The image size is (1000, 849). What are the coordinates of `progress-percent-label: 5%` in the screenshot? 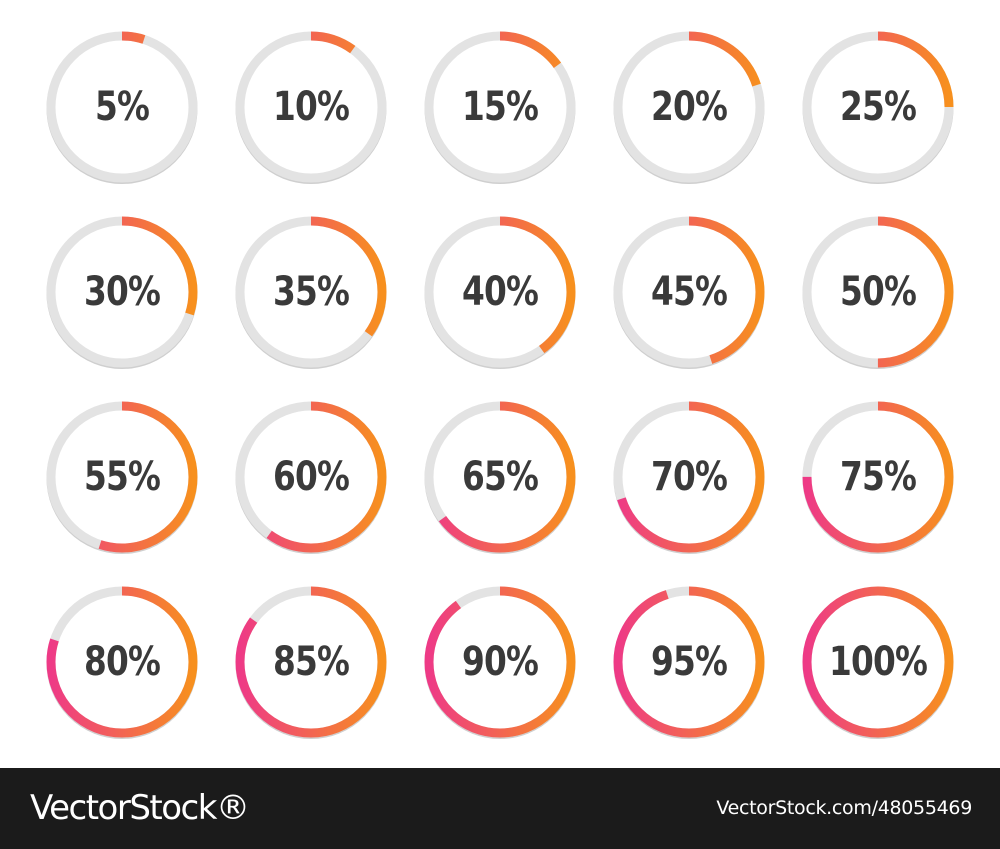 It's located at (122, 107).